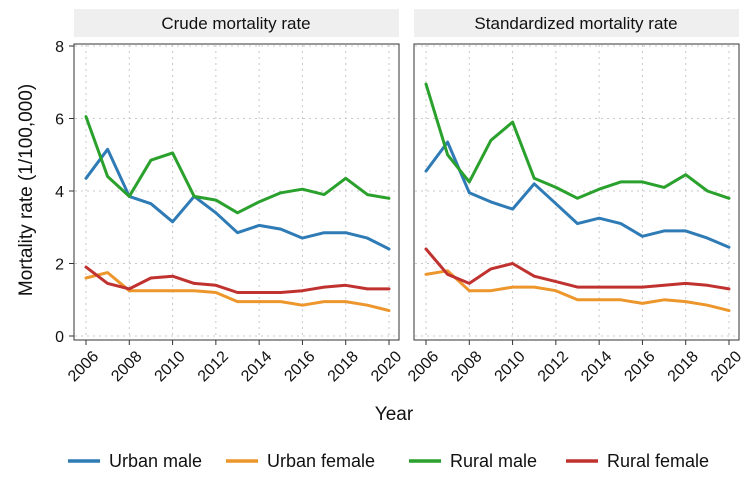  I want to click on panel-crude-title: Crude mortality rate, so click(235, 23).